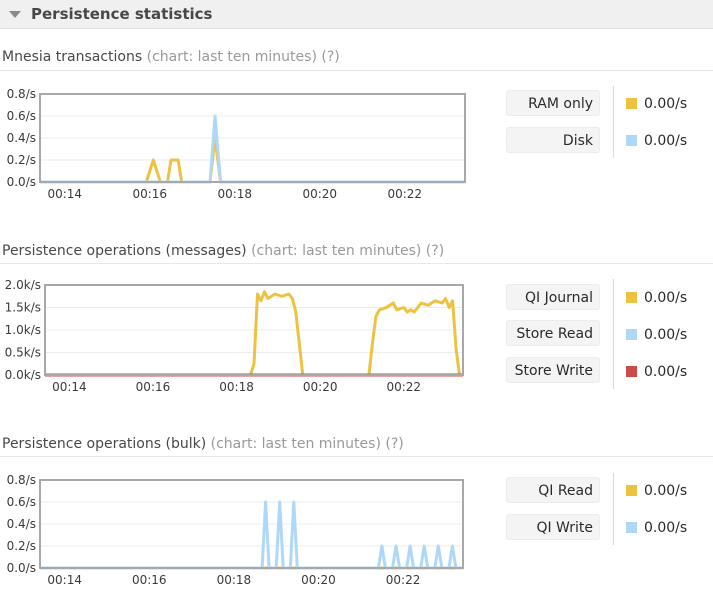 This screenshot has width=713, height=598. What do you see at coordinates (122, 14) in the screenshot?
I see `section-title: Persistence statistics` at bounding box center [122, 14].